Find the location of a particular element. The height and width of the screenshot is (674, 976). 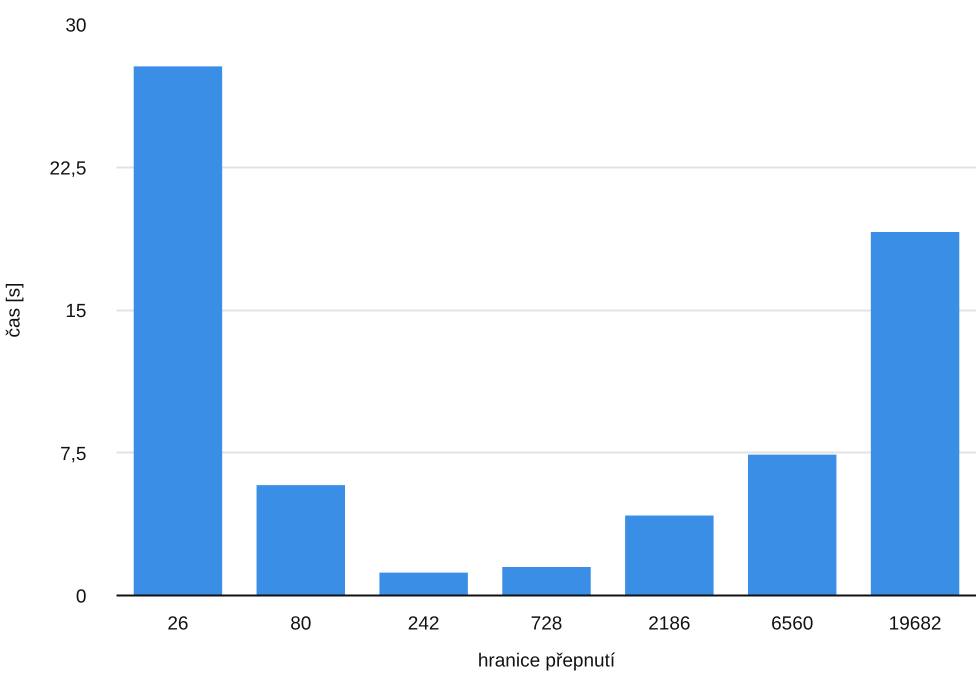

x-axis-title: hranice přepnutí is located at coordinates (547, 661).